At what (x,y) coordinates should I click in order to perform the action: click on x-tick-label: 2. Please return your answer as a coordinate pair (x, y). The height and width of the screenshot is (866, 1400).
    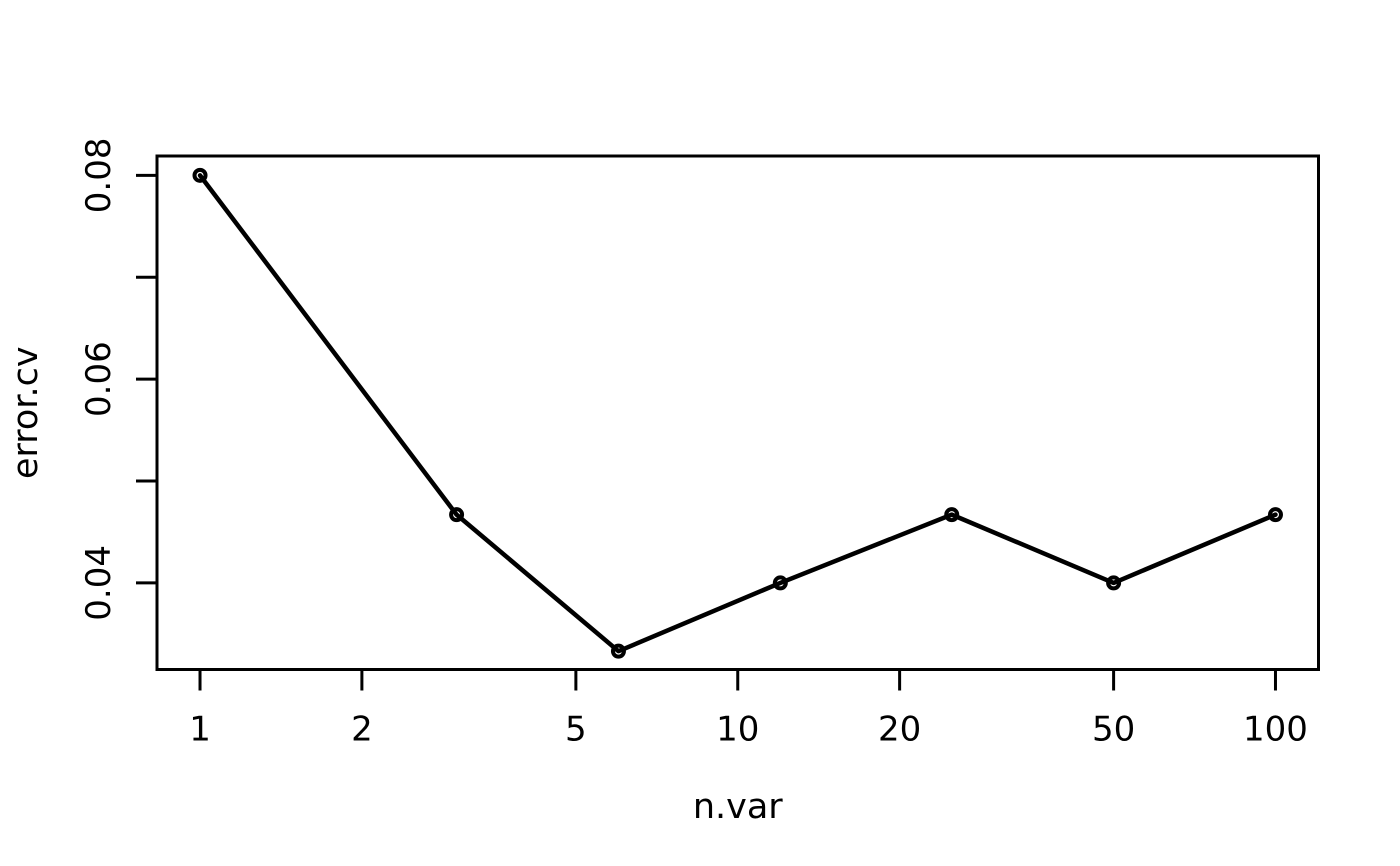
    Looking at the image, I should click on (362, 730).